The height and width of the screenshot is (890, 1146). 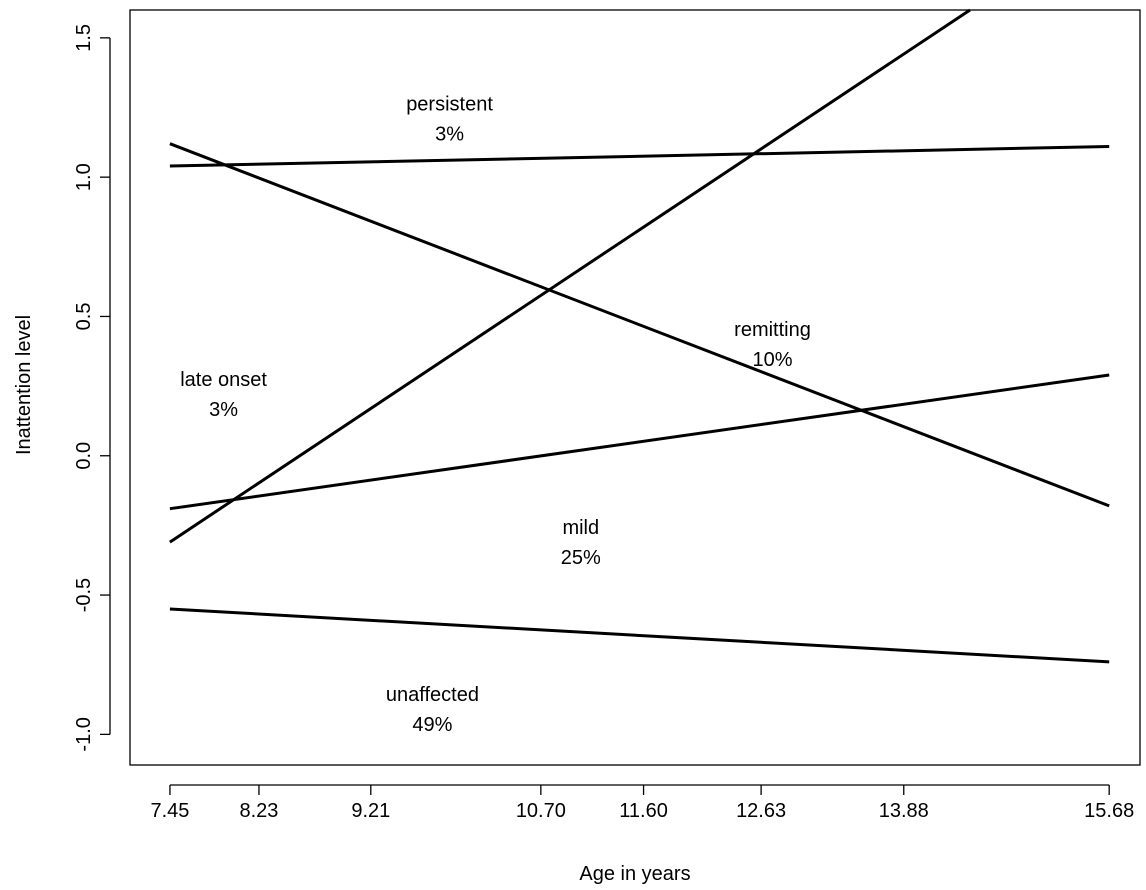 I want to click on x-axis-title: Age in years, so click(x=634, y=874).